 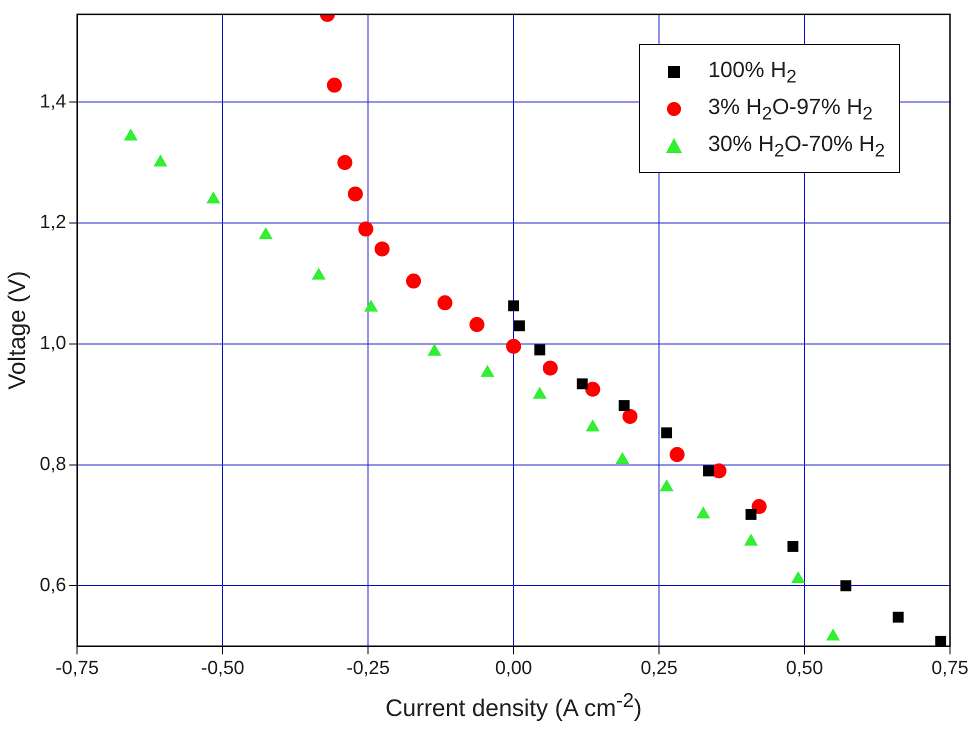 What do you see at coordinates (950, 668) in the screenshot?
I see `x-tick-label: 0,75` at bounding box center [950, 668].